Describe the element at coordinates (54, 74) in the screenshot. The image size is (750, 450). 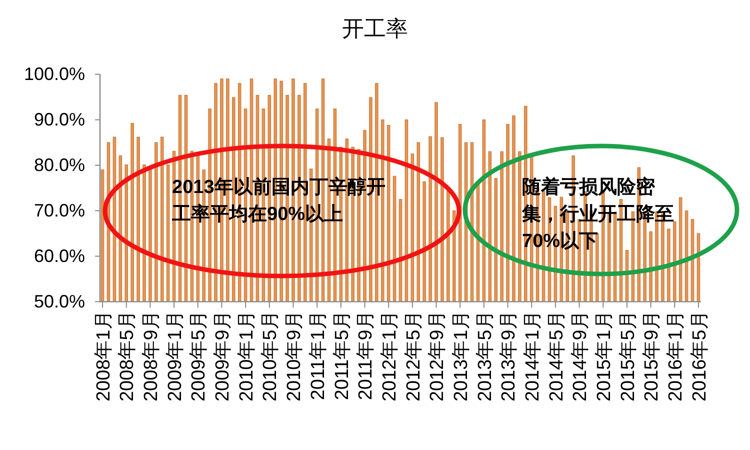
I see `y-tick-label: 100.0%` at that location.